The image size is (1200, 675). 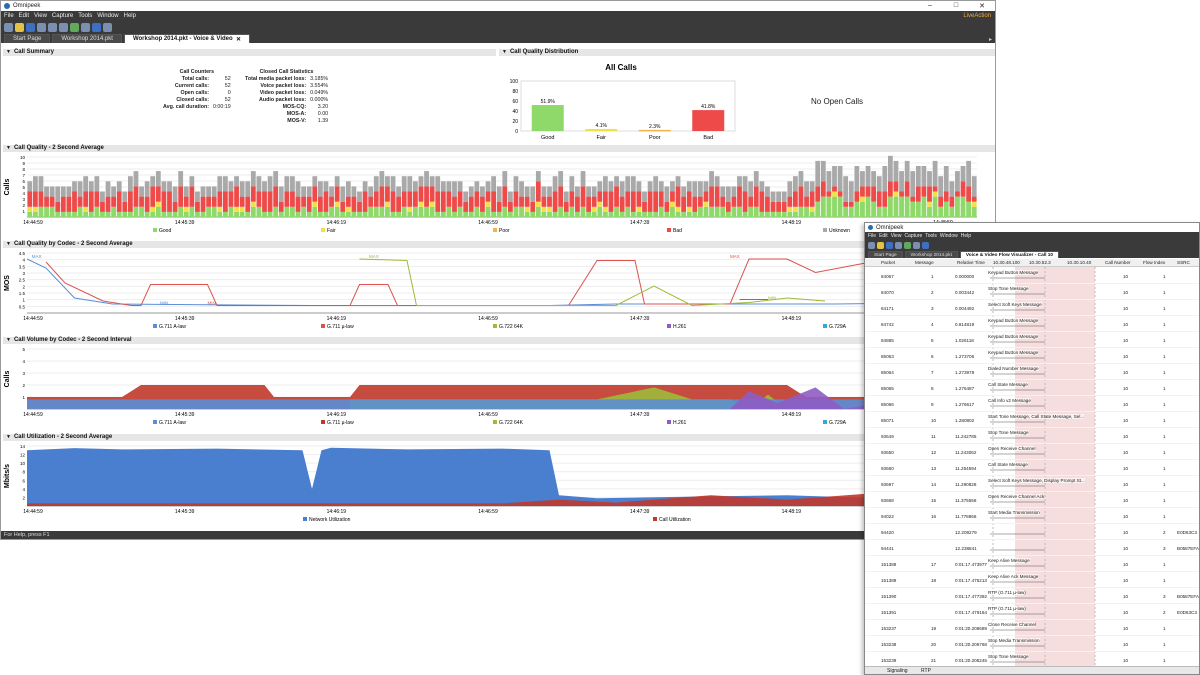 I want to click on flow-row: 93549 11 11.242785 10 1 Stop Tone Message, so click(x=1032, y=436).